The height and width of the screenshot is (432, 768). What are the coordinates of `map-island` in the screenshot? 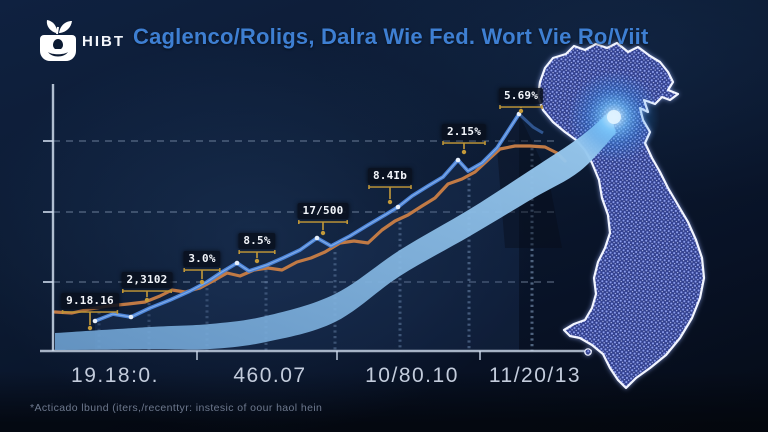 It's located at (588, 352).